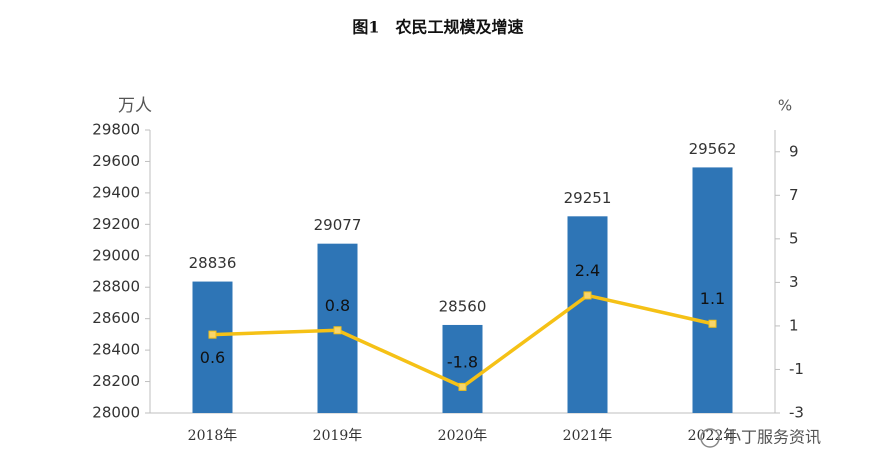 This screenshot has height=469, width=876. Describe the element at coordinates (463, 436) in the screenshot. I see `x-tick-label: 2020年` at that location.